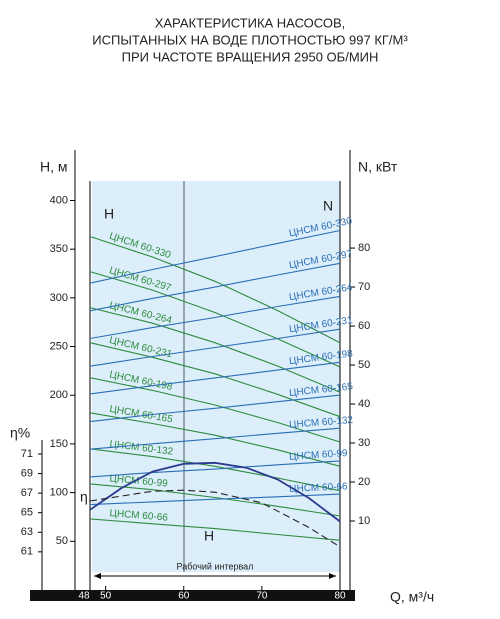 The height and width of the screenshot is (619, 500). I want to click on y3-tick-label: 63, so click(27, 532).